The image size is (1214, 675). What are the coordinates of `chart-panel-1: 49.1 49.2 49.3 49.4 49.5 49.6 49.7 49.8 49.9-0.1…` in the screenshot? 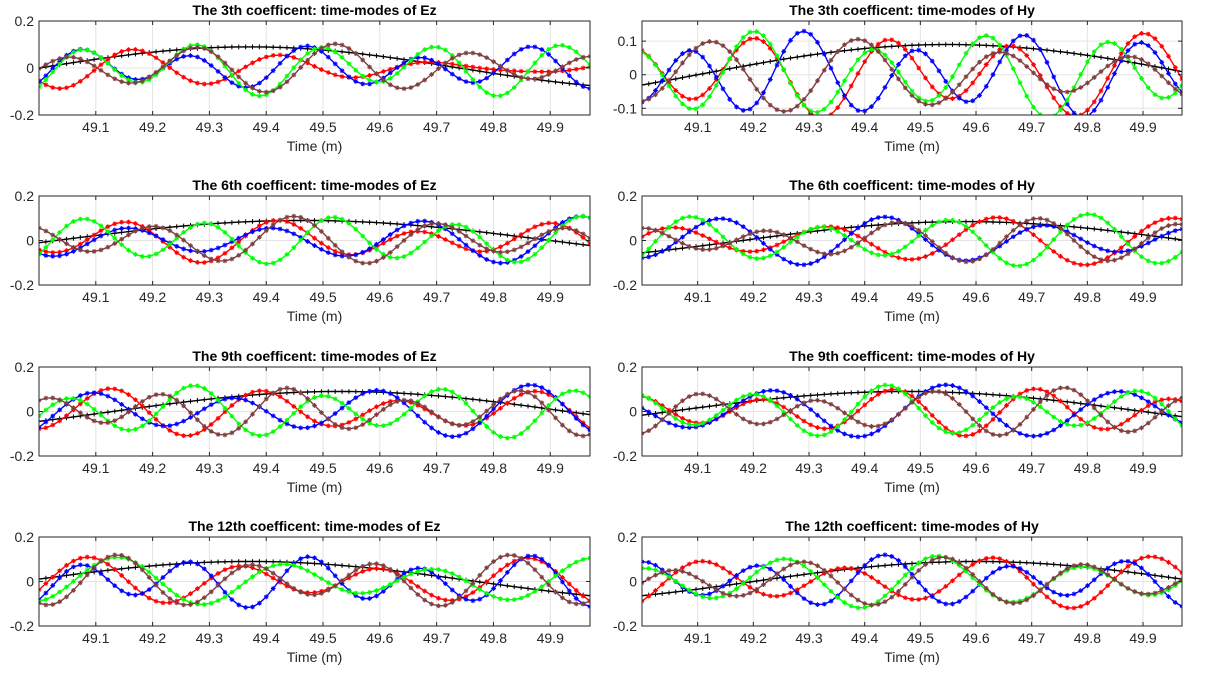 It's located at (898, 78).